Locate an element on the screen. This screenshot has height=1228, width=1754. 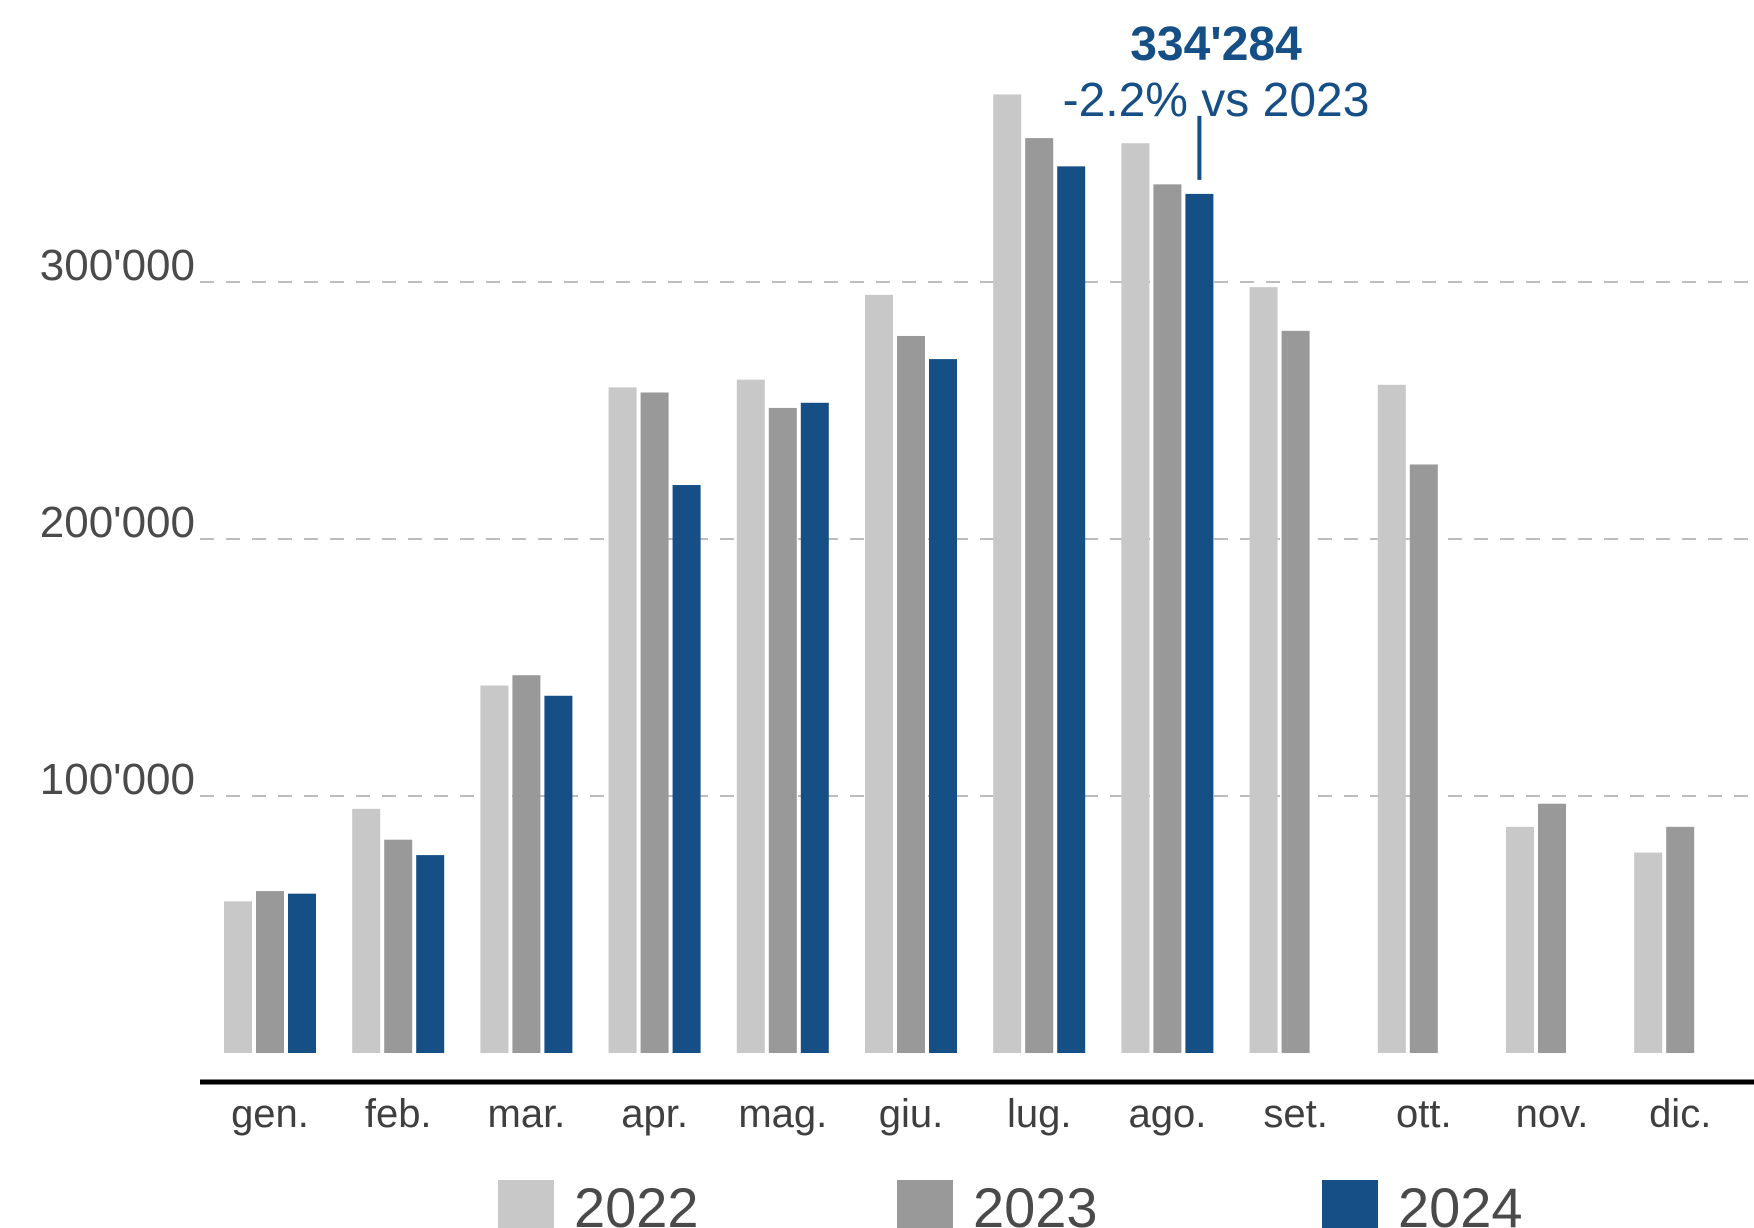
x-tick-label: giu. is located at coordinates (911, 1114).